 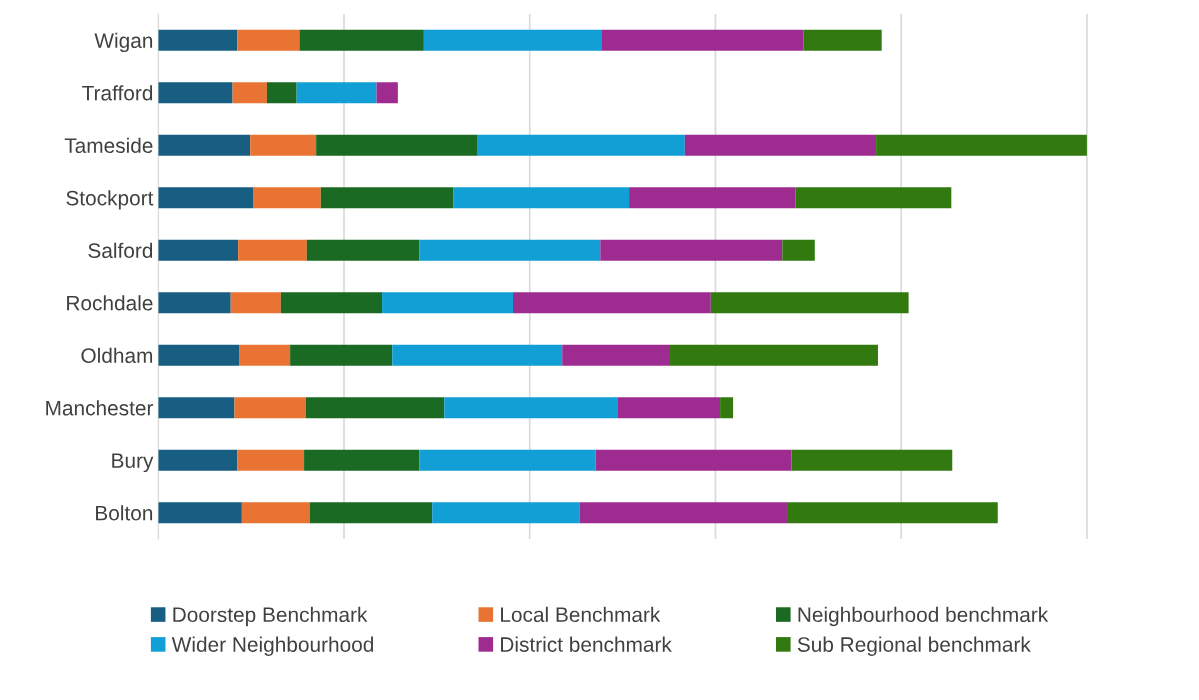 I want to click on y-tick-label: Stockport, so click(x=110, y=200).